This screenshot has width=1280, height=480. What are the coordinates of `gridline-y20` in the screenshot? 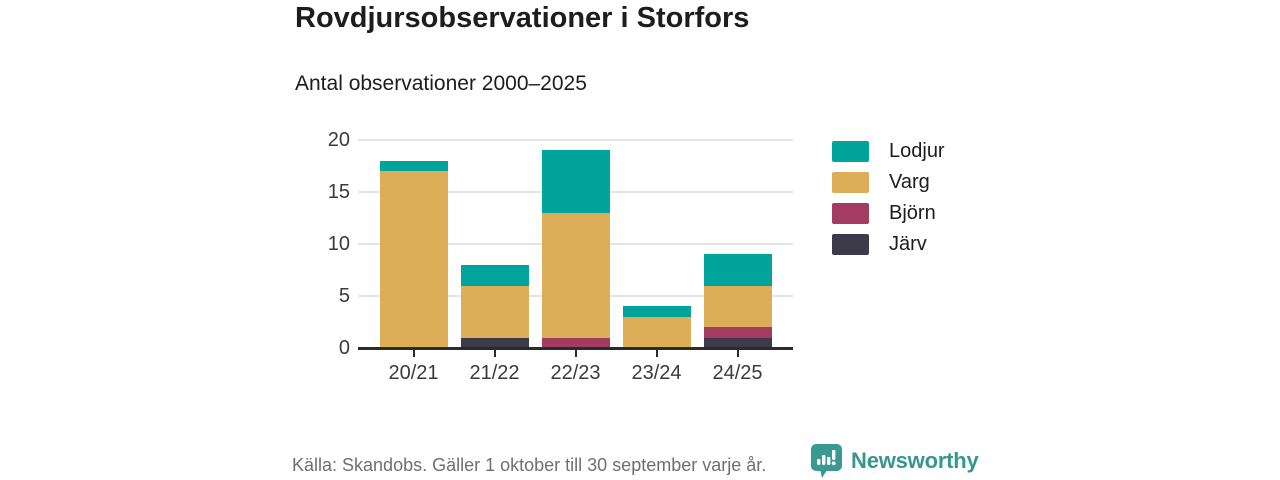 It's located at (575, 140).